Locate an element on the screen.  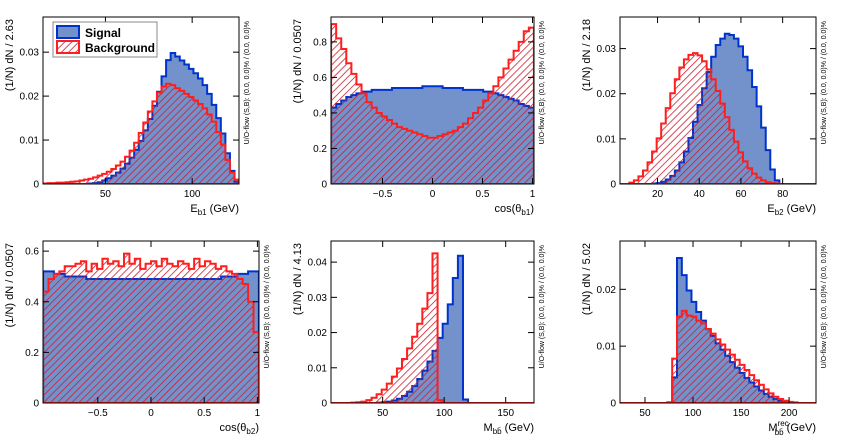
legend-signal-label: Signal is located at coordinates (103, 33).